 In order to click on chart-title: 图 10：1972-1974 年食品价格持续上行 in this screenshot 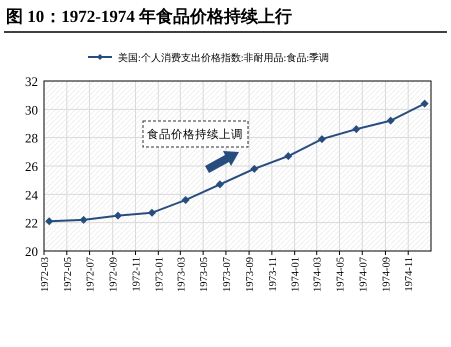, I will do `click(149, 16)`.